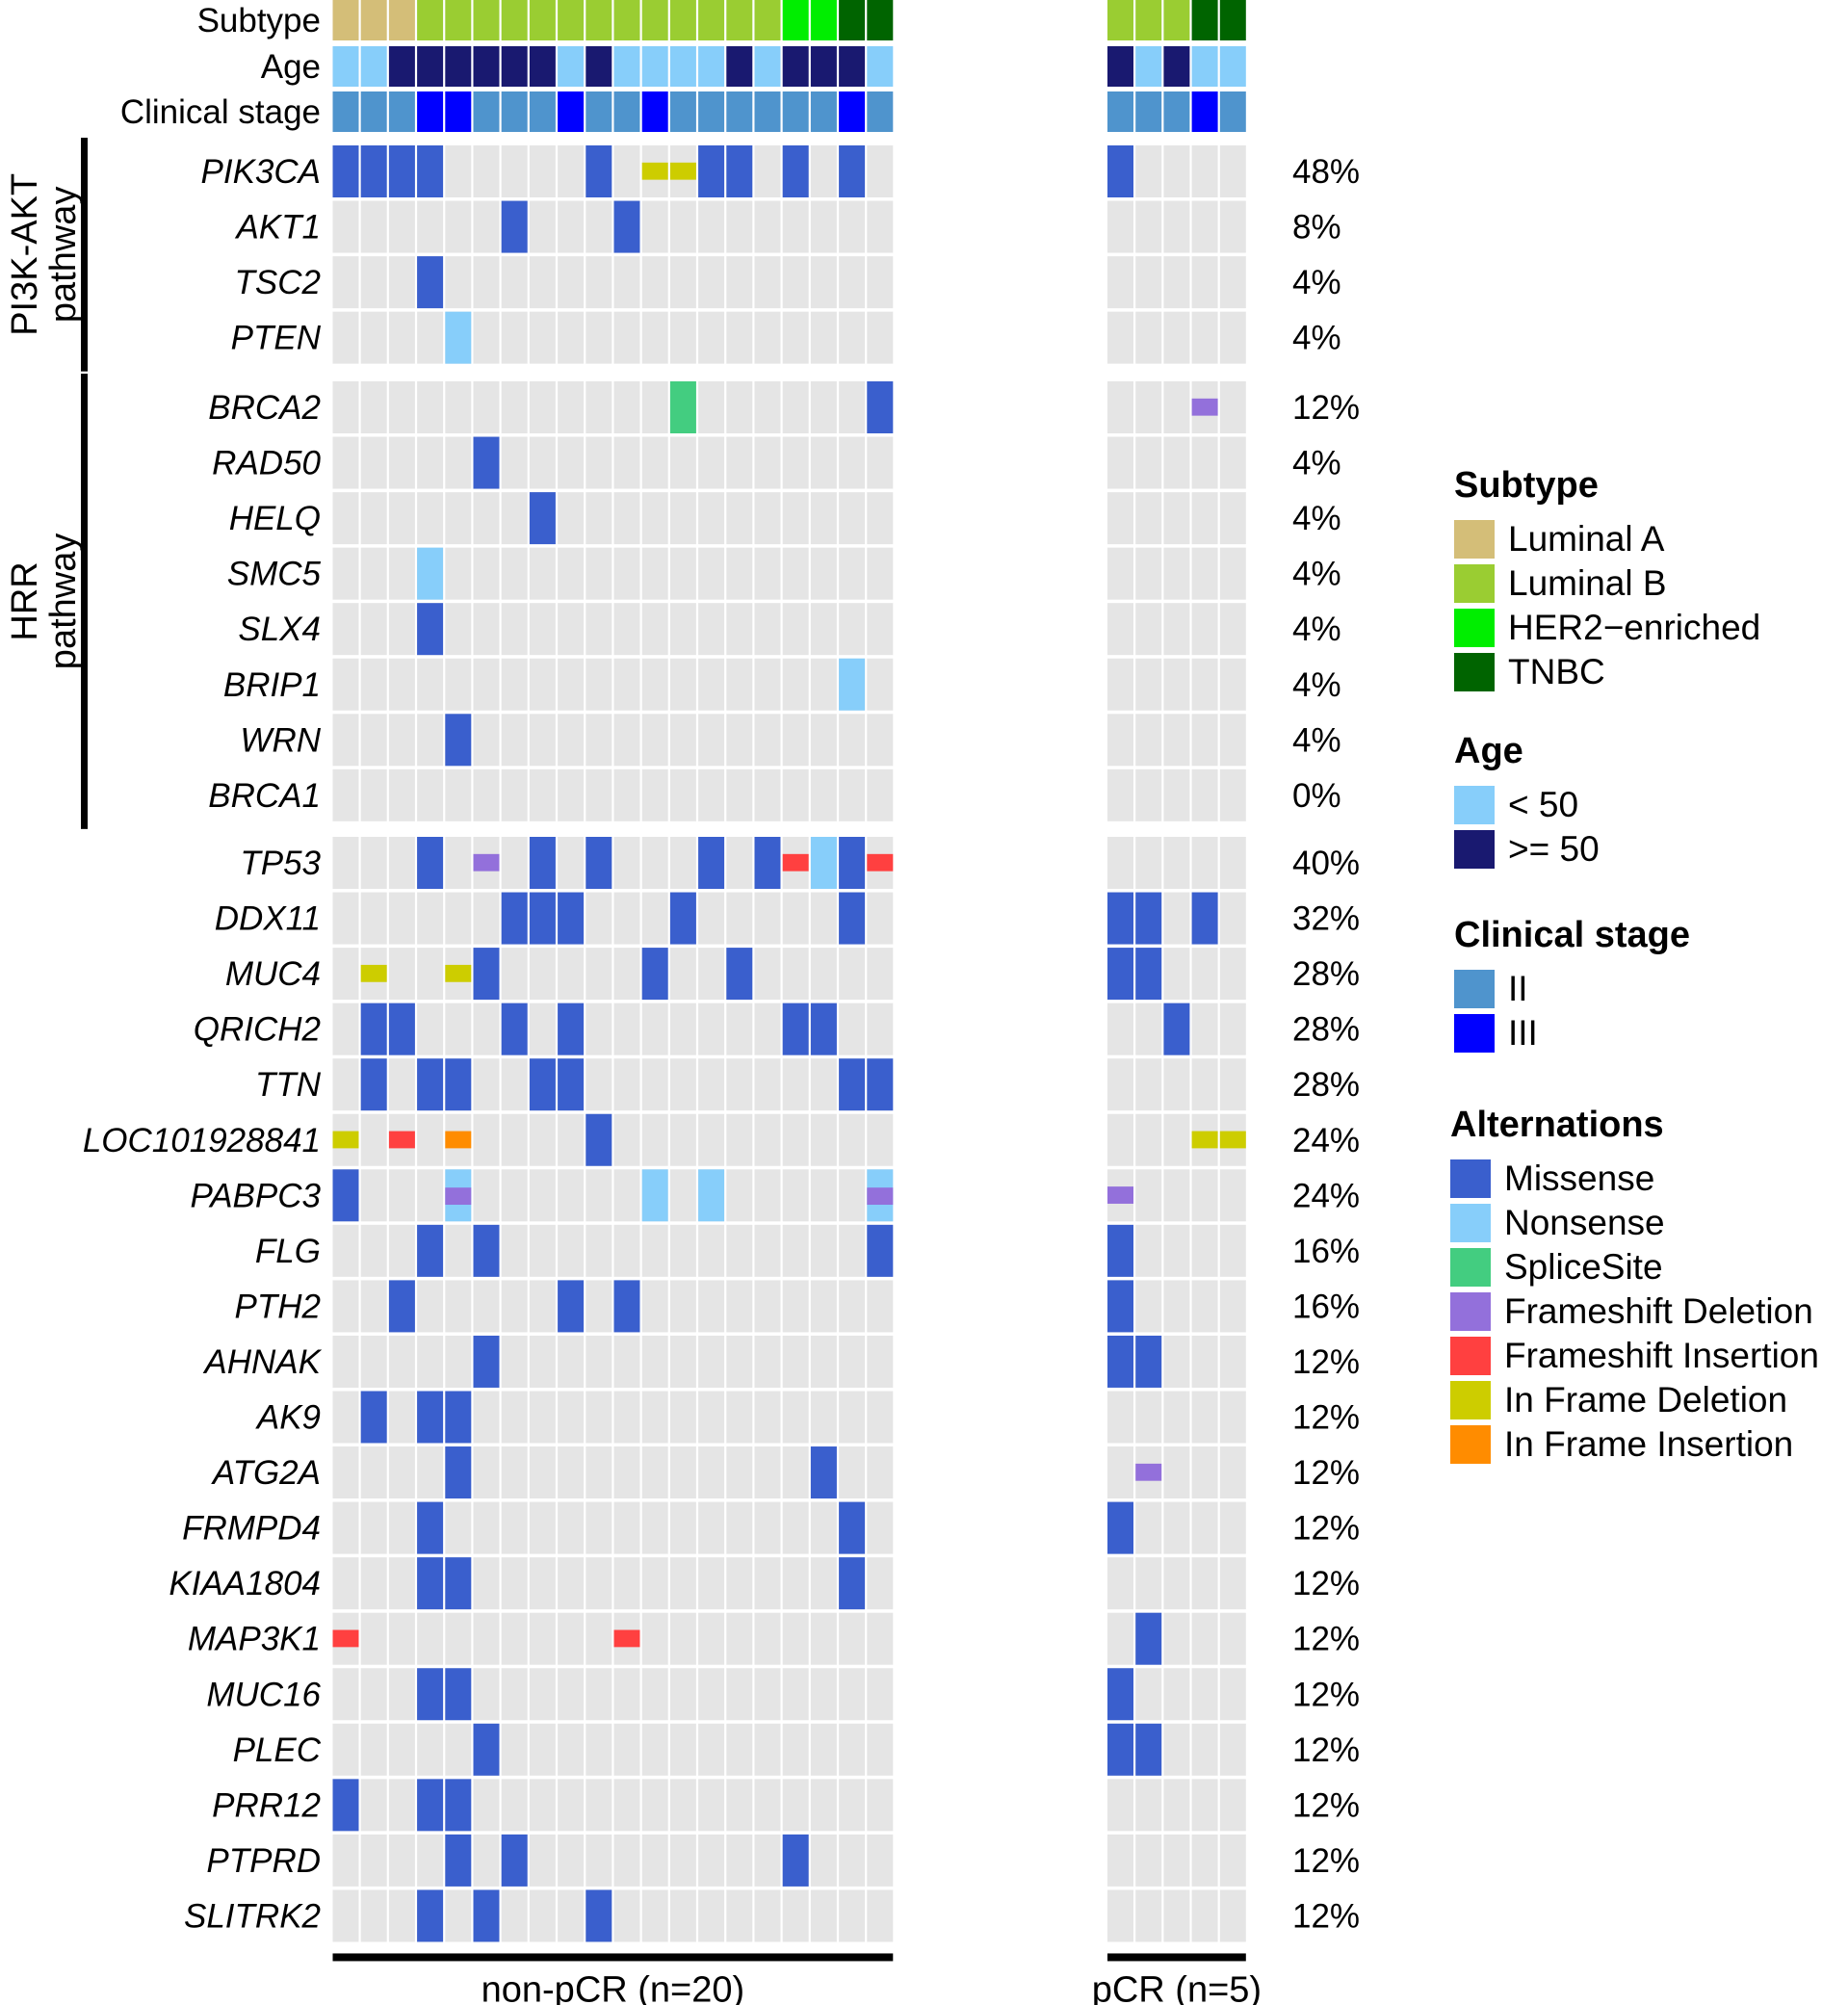 This screenshot has height=2005, width=1848. What do you see at coordinates (1326, 1473) in the screenshot?
I see `gene-pct-ATG2A: 12%` at bounding box center [1326, 1473].